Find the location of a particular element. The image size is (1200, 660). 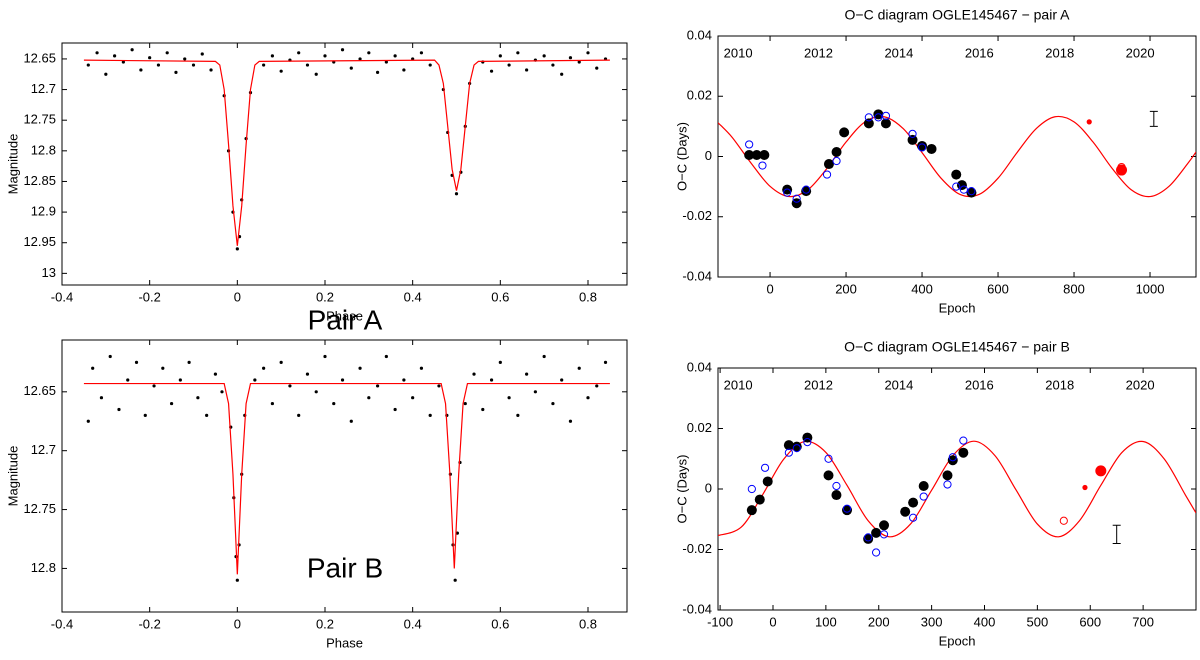

year-tick-label: 2010 is located at coordinates (738, 52).